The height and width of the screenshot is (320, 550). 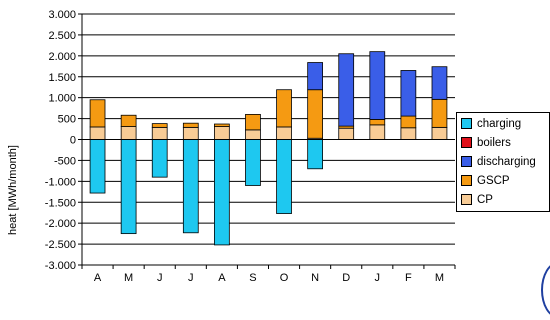 I want to click on y-tick-label: 0, so click(x=73, y=141).